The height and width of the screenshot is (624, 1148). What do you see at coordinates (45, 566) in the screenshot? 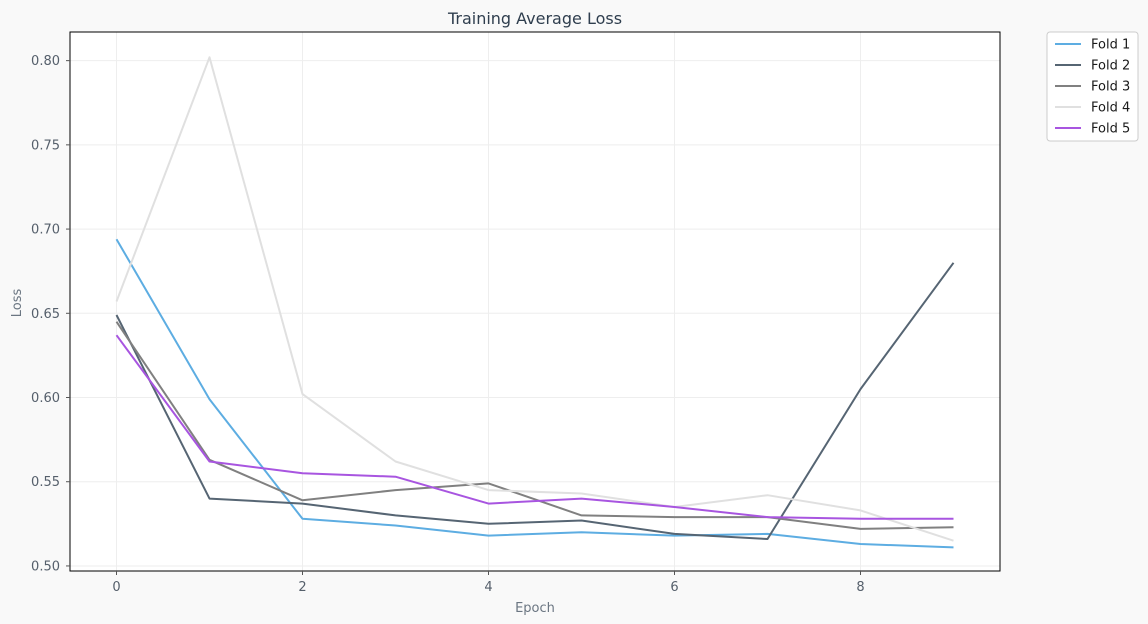
I see `y-tick-label: 0.50` at bounding box center [45, 566].